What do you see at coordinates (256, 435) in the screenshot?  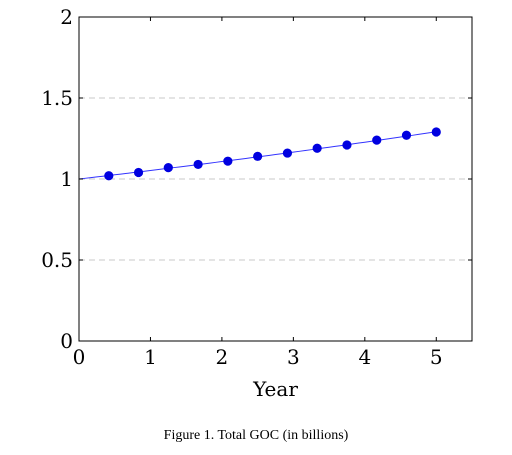 I see `figure-caption: Figure 1. Total GOC (in billions)` at bounding box center [256, 435].